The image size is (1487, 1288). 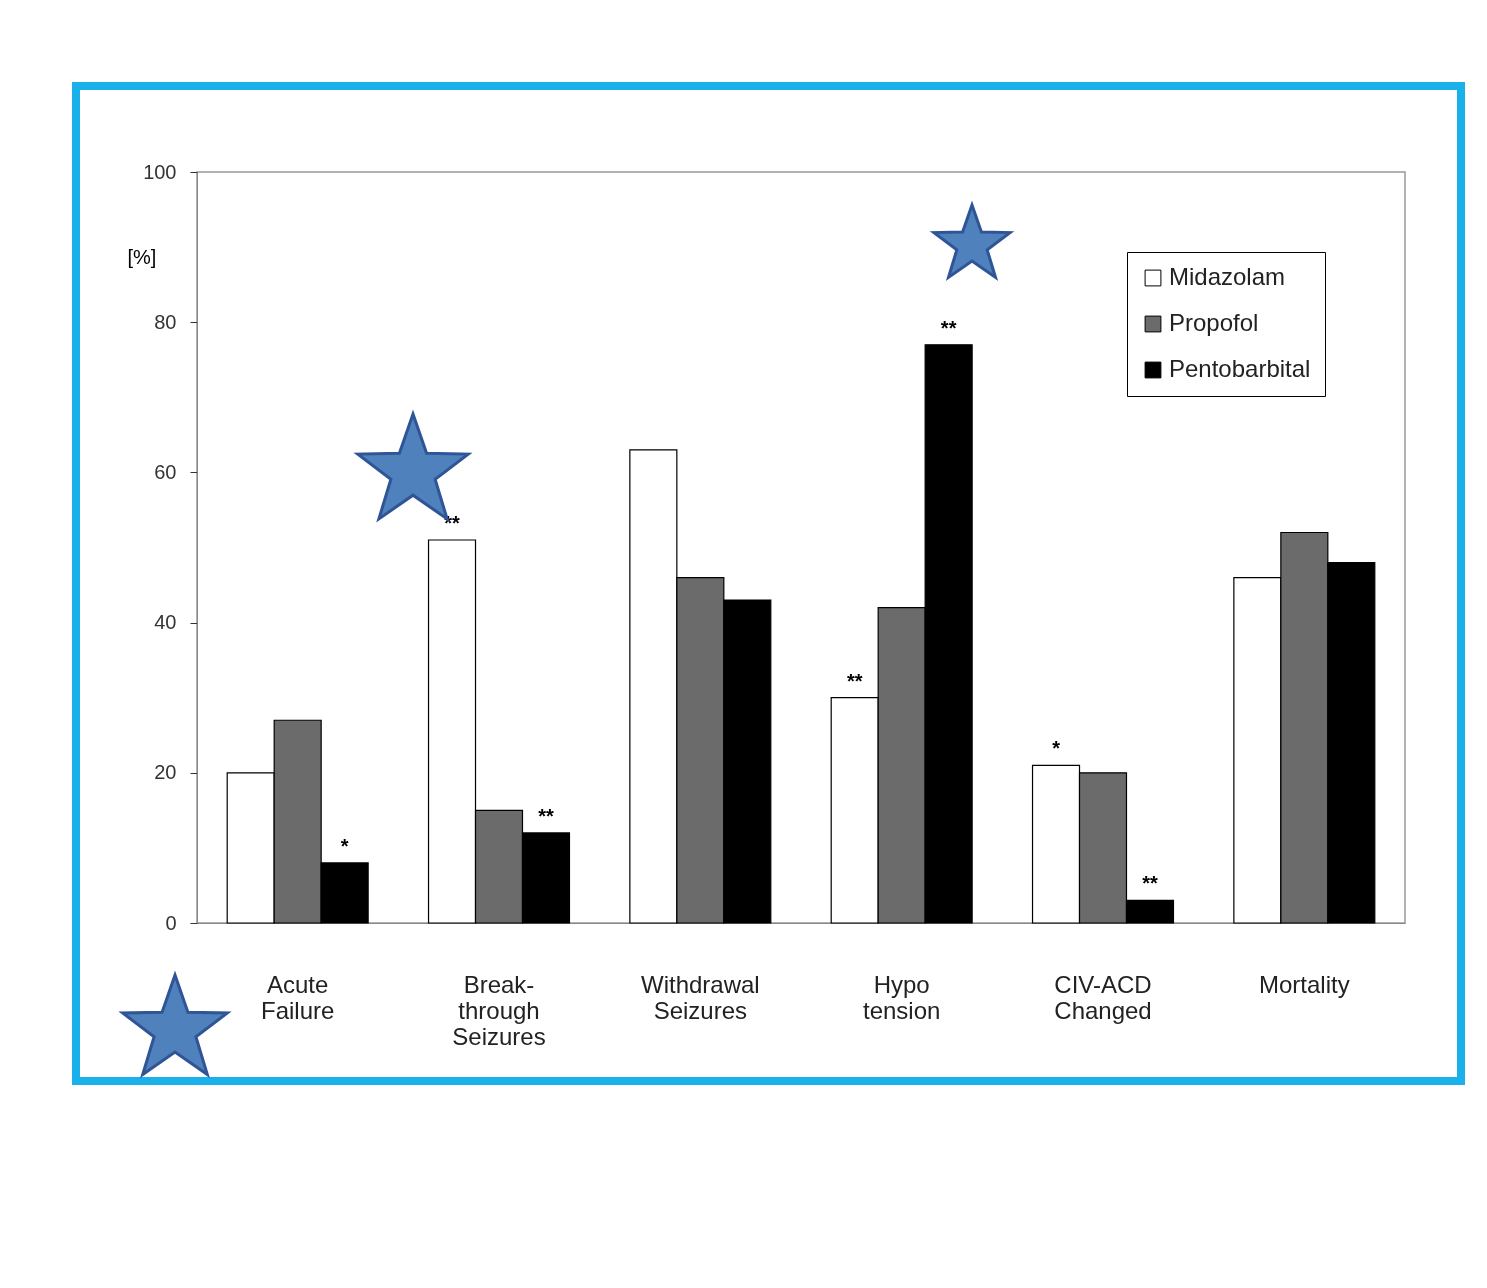 I want to click on x-tick-label: CIV-ACD Changed, so click(x=1103, y=997).